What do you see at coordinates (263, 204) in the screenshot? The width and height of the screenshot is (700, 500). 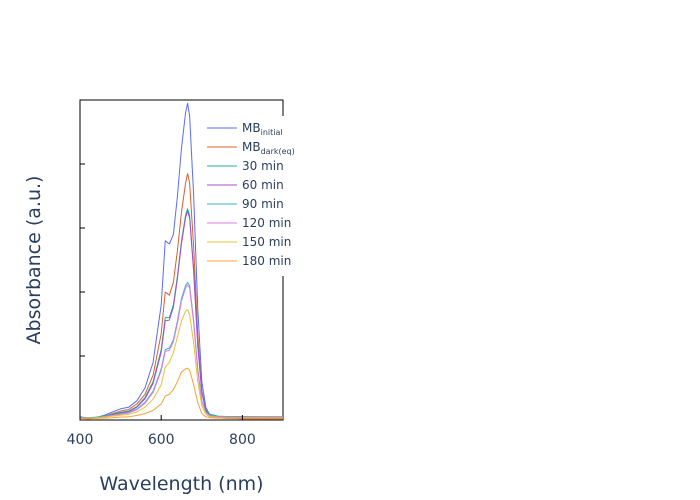 I see `legend-label-4: 90 min` at bounding box center [263, 204].